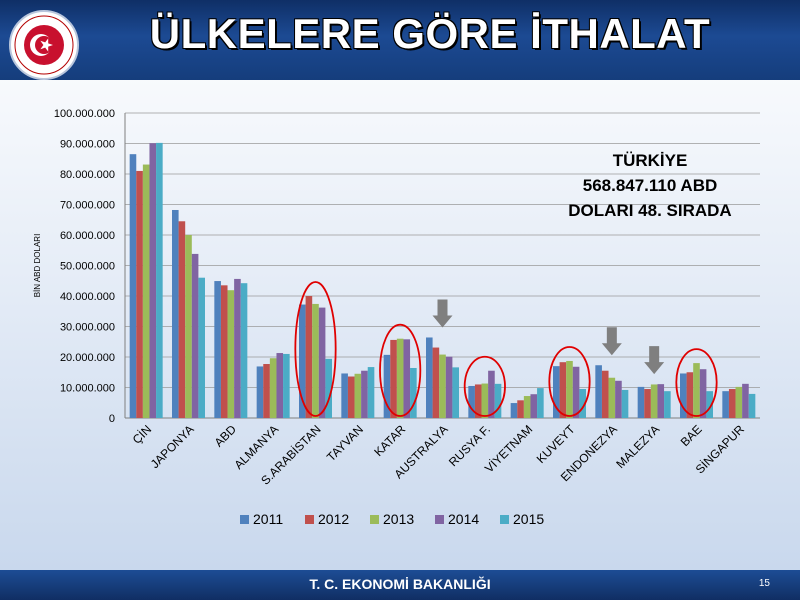 The height and width of the screenshot is (600, 800). I want to click on header-bar: ÜLKELERE GÖRE İTHALAT, so click(400, 40).